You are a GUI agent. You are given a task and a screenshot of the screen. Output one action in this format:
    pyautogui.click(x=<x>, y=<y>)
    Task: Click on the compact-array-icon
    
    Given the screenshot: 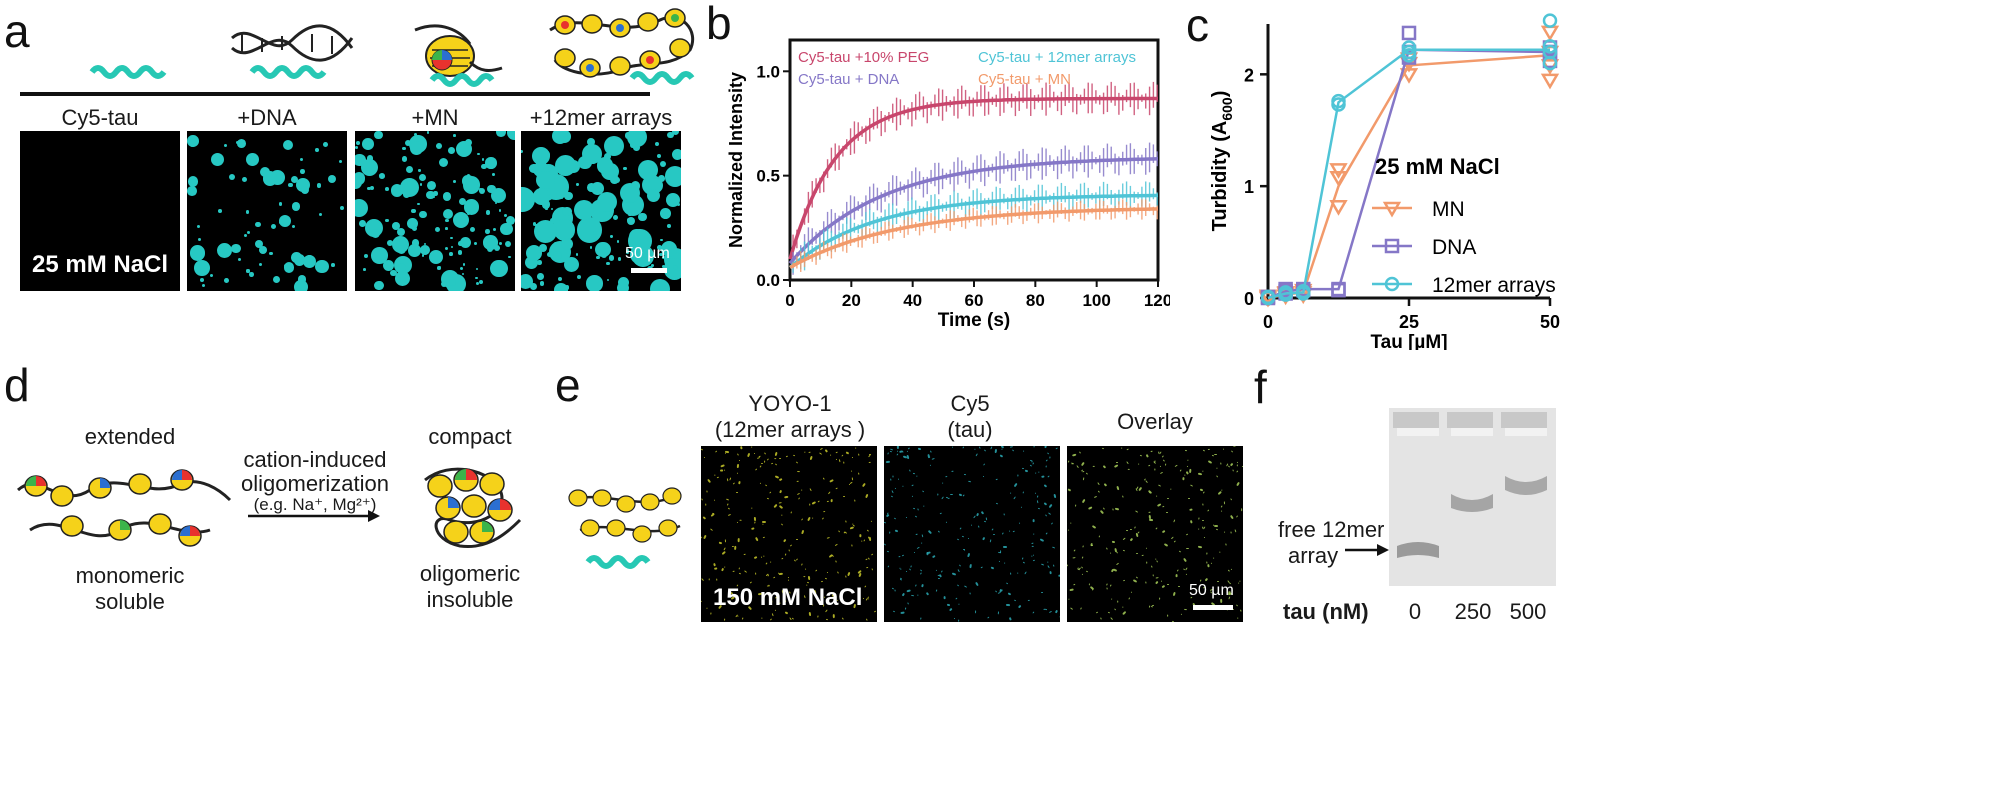 What is the action you would take?
    pyautogui.click(x=473, y=507)
    